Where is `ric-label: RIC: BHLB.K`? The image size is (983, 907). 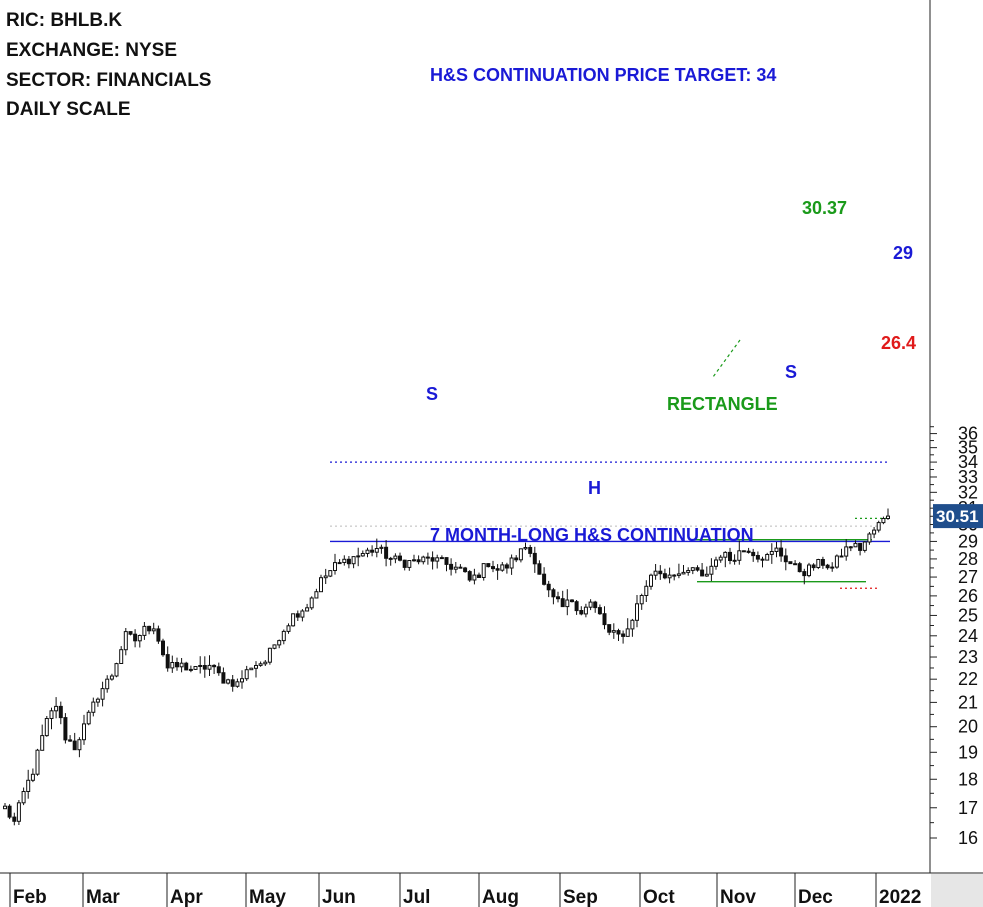 ric-label: RIC: BHLB.K is located at coordinates (64, 20).